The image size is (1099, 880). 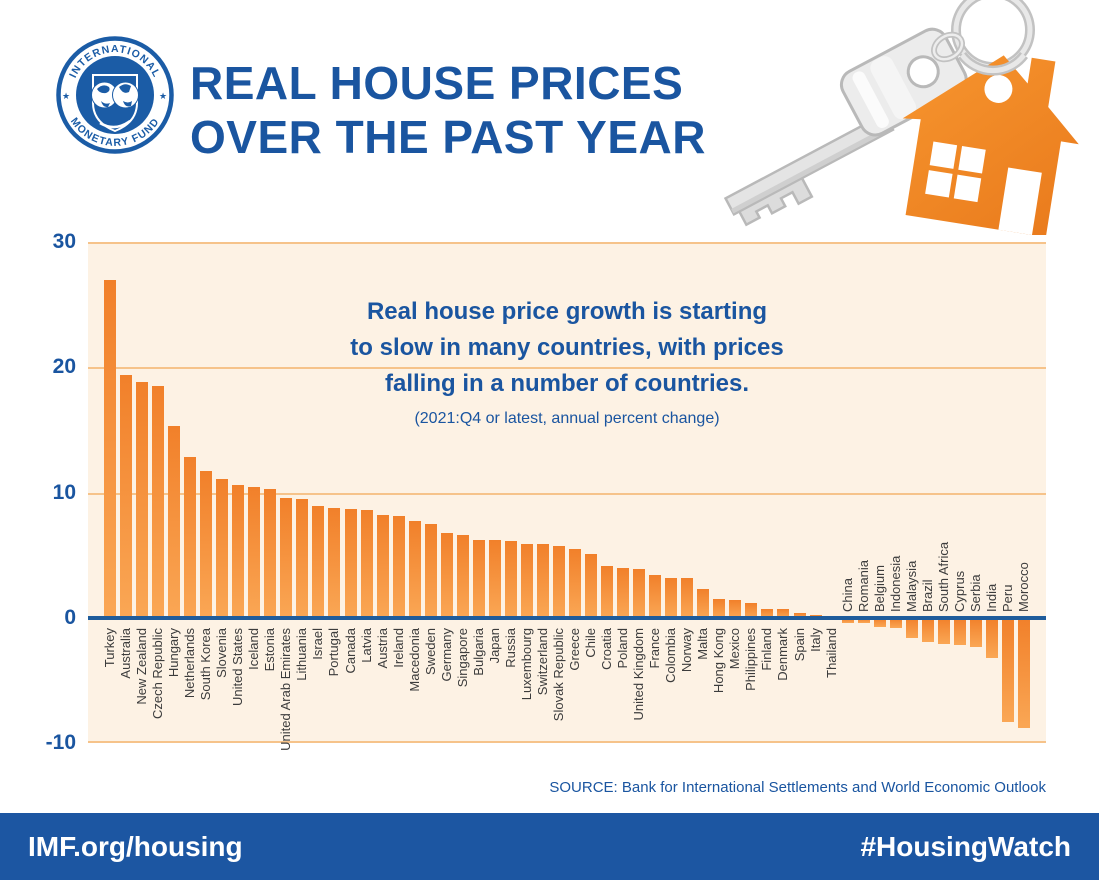 What do you see at coordinates (398, 567) in the screenshot?
I see `bar-ireland` at bounding box center [398, 567].